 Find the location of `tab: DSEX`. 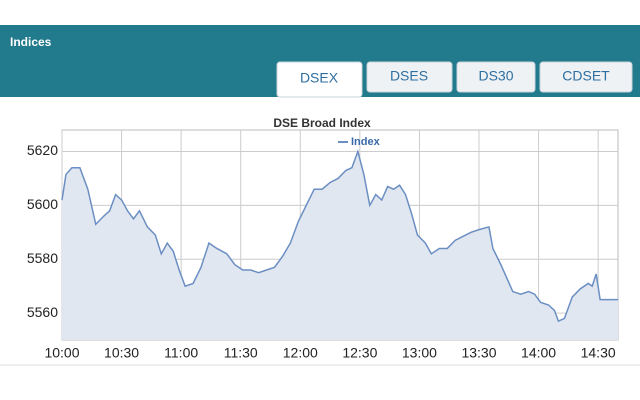

tab: DSEX is located at coordinates (319, 79).